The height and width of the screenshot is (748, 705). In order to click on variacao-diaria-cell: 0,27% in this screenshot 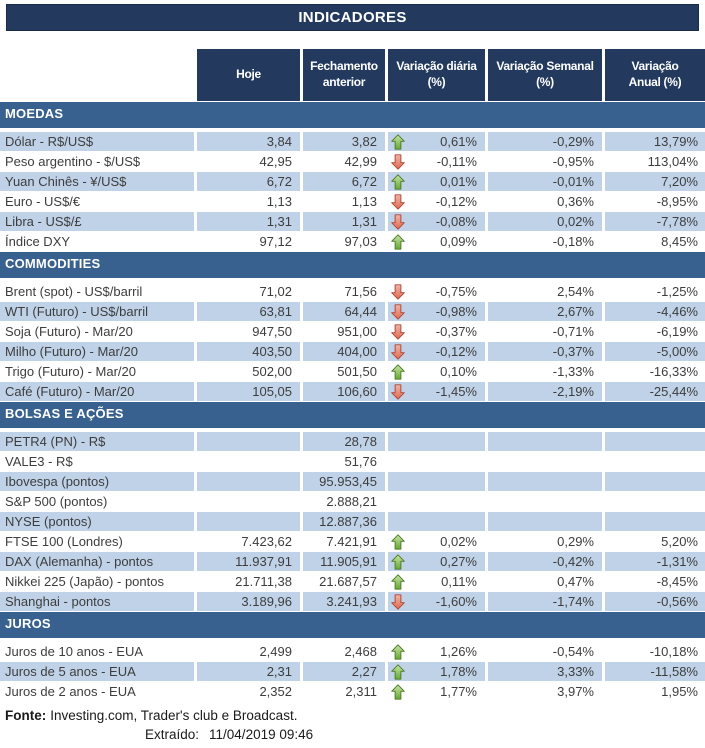, I will do `click(436, 561)`.